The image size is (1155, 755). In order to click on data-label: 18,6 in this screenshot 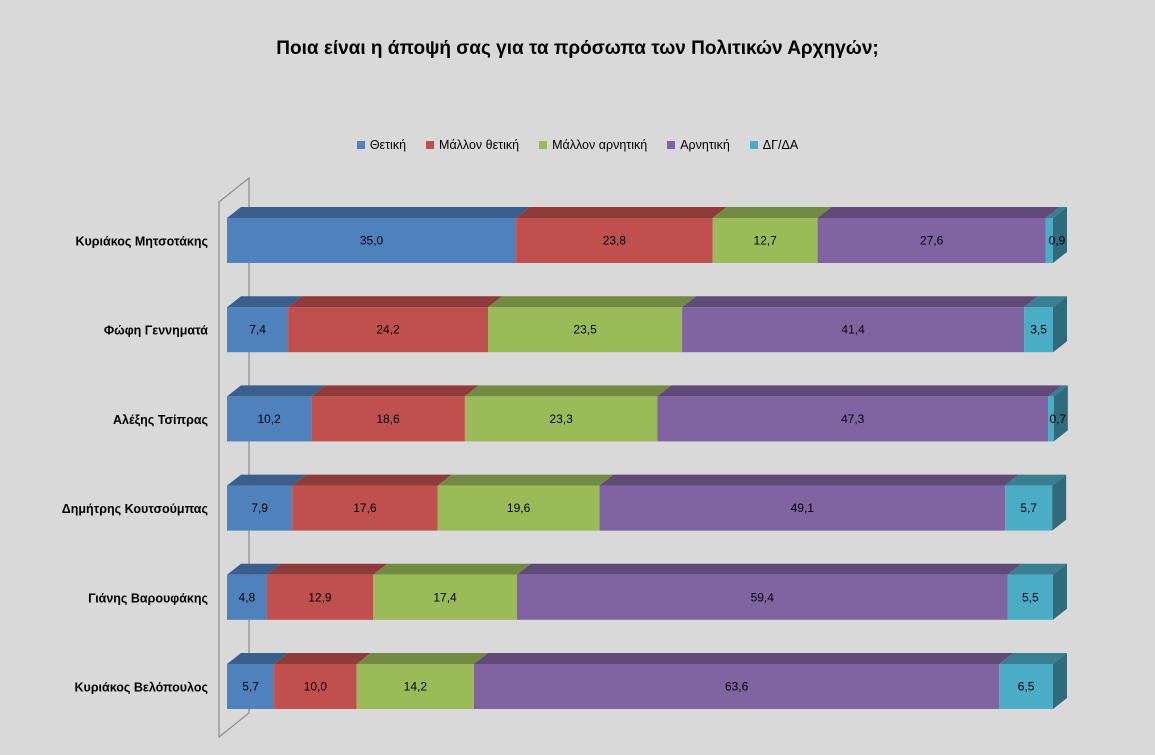, I will do `click(388, 419)`.